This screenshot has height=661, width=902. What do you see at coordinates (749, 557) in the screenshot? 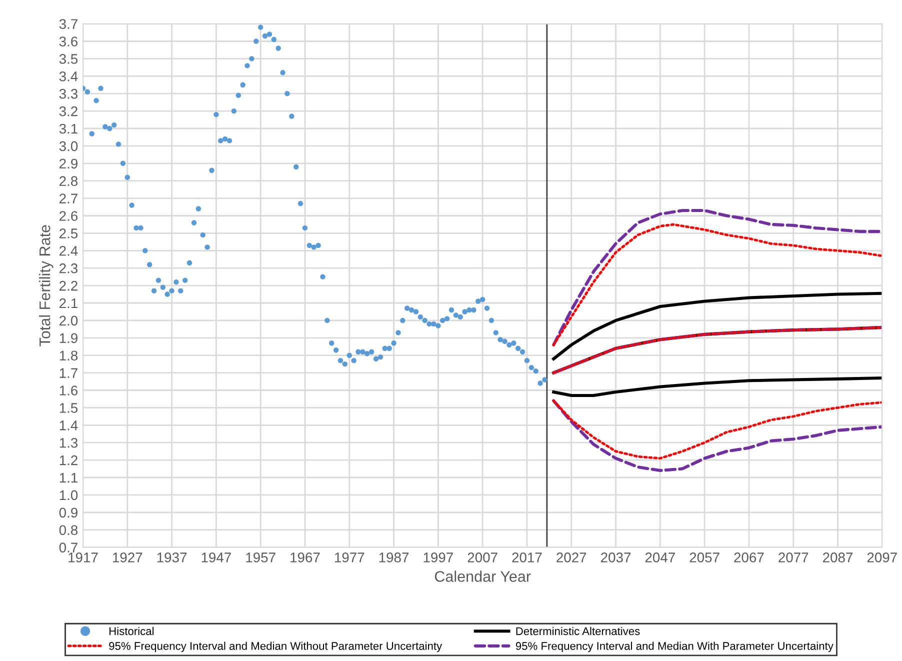
I see `x-tick-label: 2067` at bounding box center [749, 557].